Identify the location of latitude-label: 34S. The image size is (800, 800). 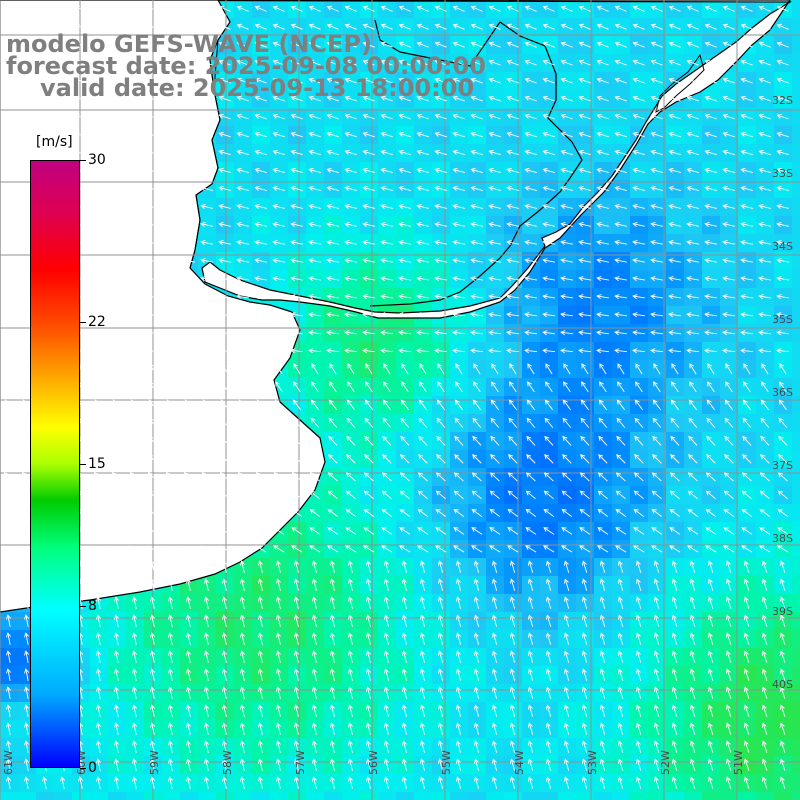
(782, 246).